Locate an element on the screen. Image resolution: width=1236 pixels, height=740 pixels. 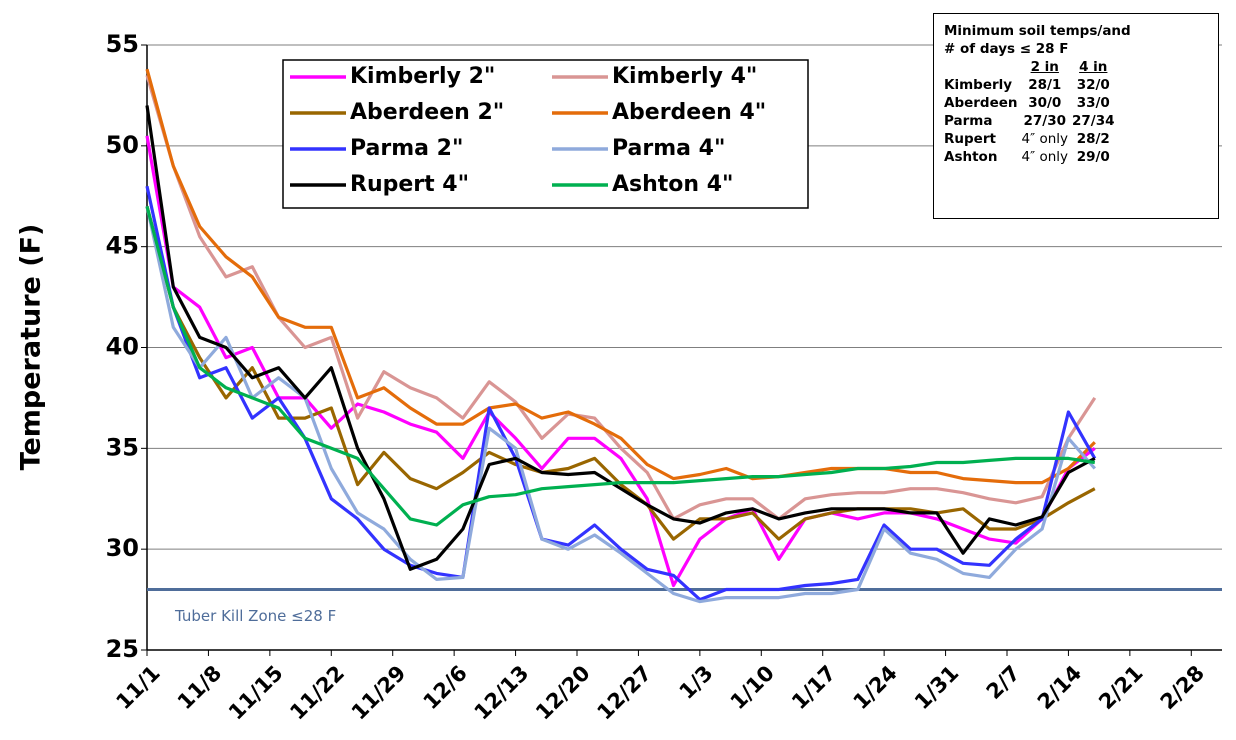
x-tick-label: 1/3 is located at coordinates (696, 682).